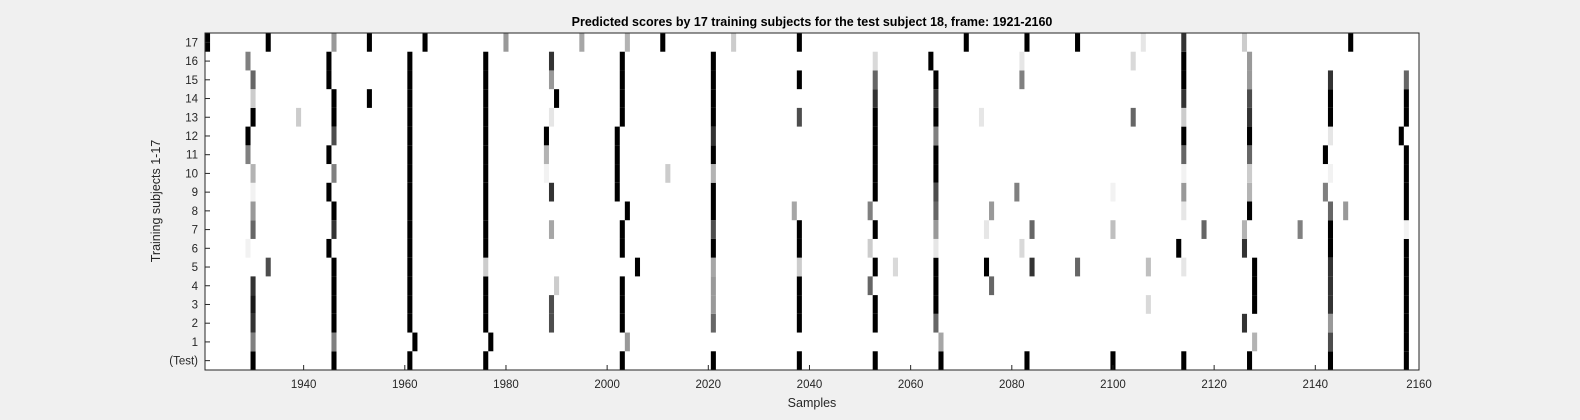  I want to click on cell-row-9-x-1976, so click(486, 192).